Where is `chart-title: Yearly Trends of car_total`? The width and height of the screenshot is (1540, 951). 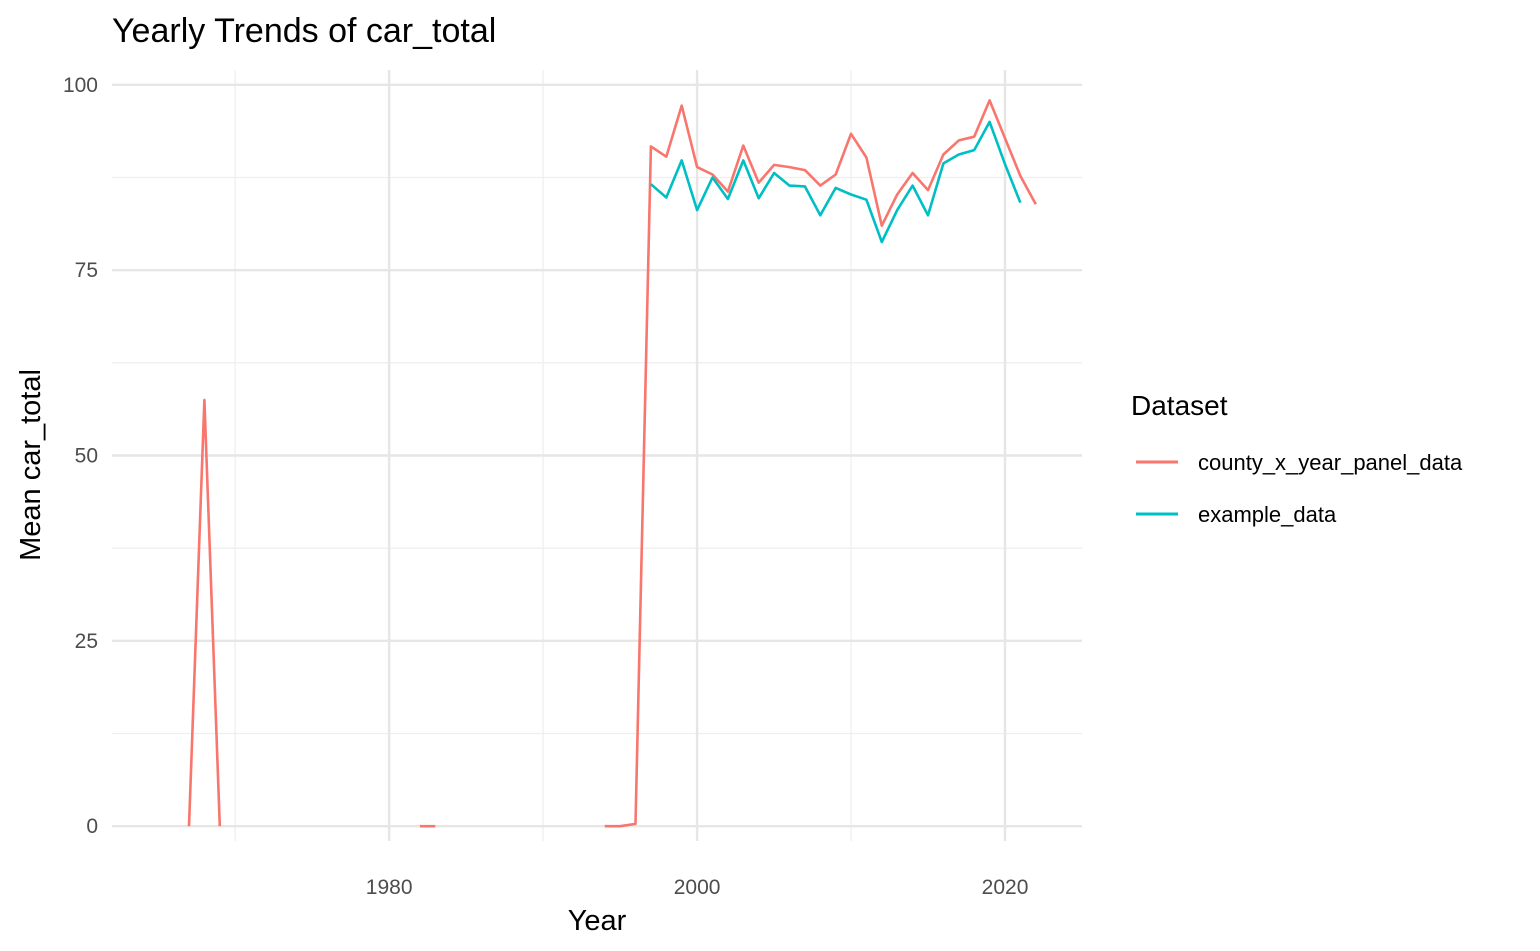 chart-title: Yearly Trends of car_total is located at coordinates (304, 31).